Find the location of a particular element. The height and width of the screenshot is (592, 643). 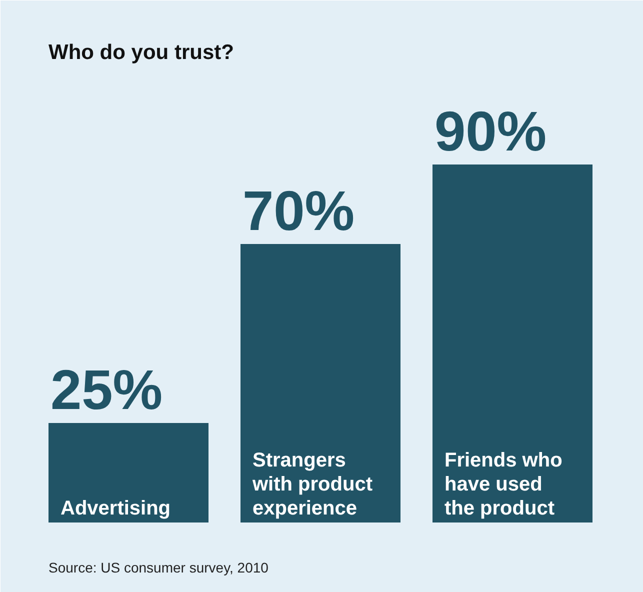

x-tick-label: Friends who have used the product is located at coordinates (503, 485).